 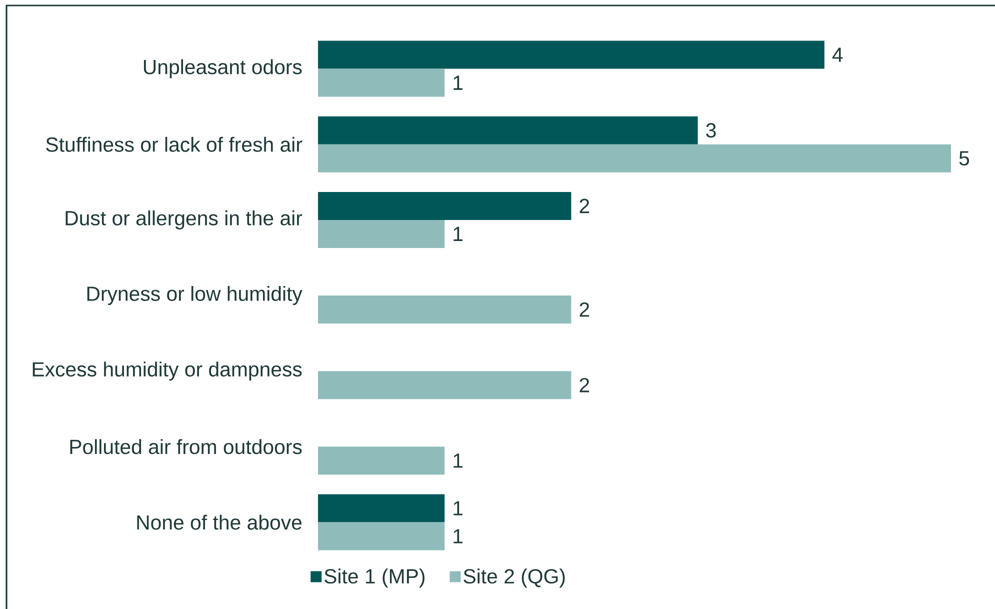 What do you see at coordinates (514, 578) in the screenshot?
I see `legend-label: Site 2 (QG)` at bounding box center [514, 578].